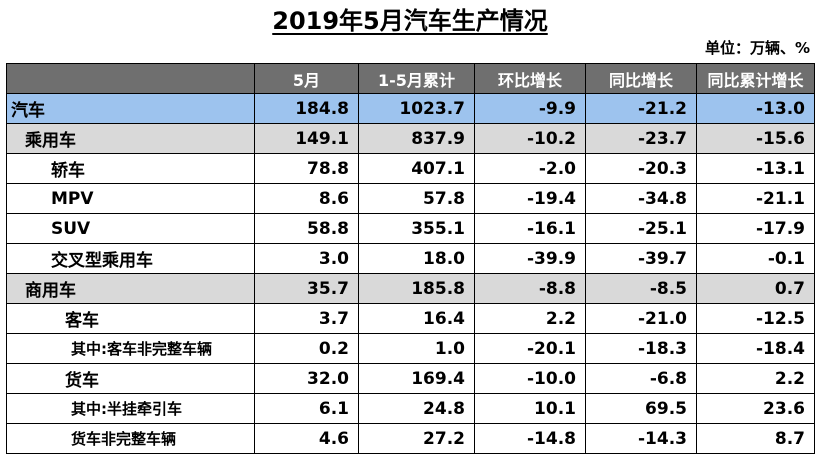 This screenshot has width=820, height=455. I want to click on yoy-growth: -14.3, so click(641, 438).